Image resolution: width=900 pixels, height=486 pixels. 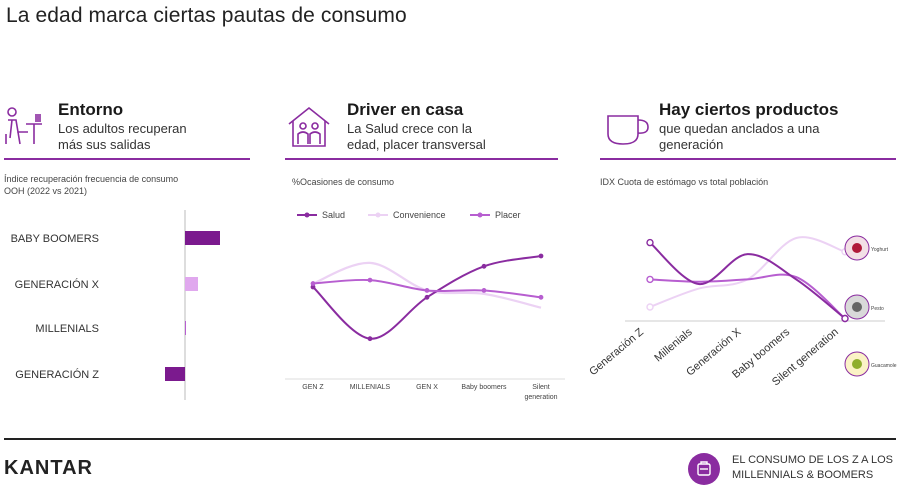 I want to click on footer-divider, so click(x=450, y=439).